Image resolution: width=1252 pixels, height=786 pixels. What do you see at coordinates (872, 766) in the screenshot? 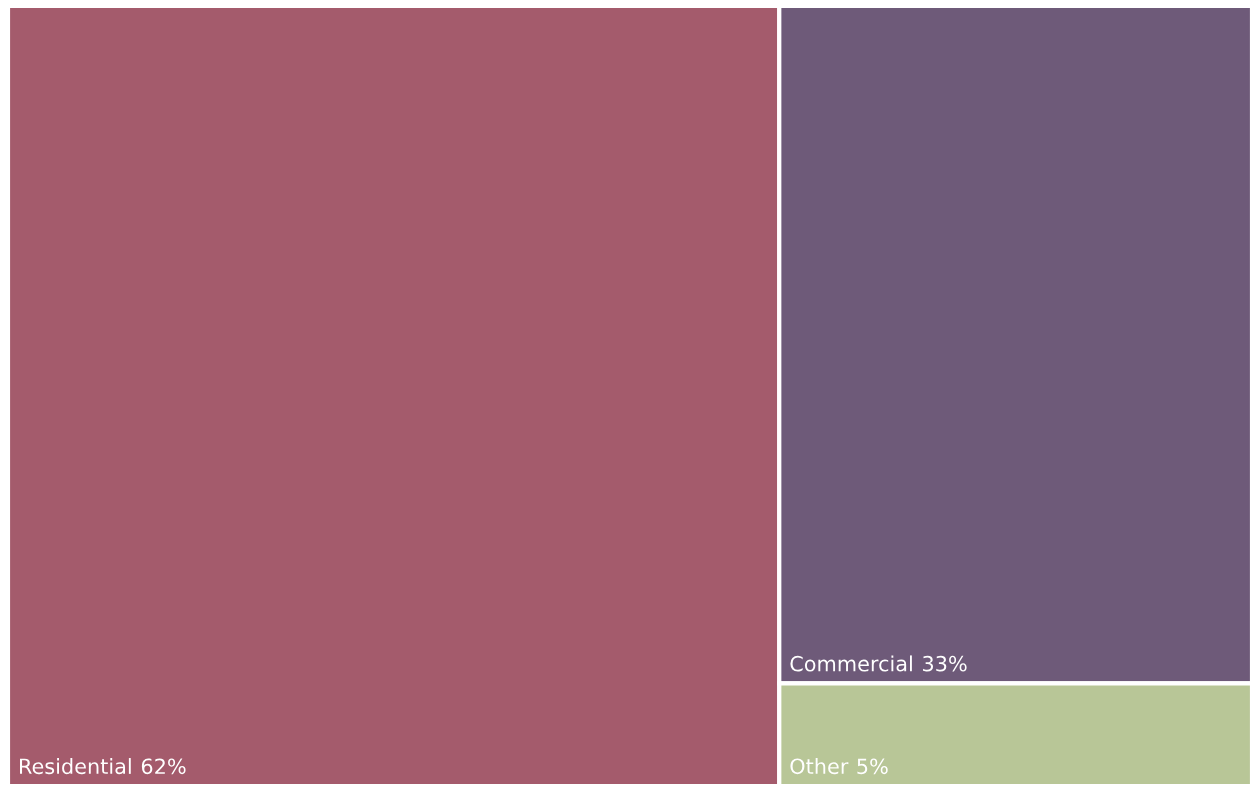
I see `data-label: 5%` at bounding box center [872, 766].